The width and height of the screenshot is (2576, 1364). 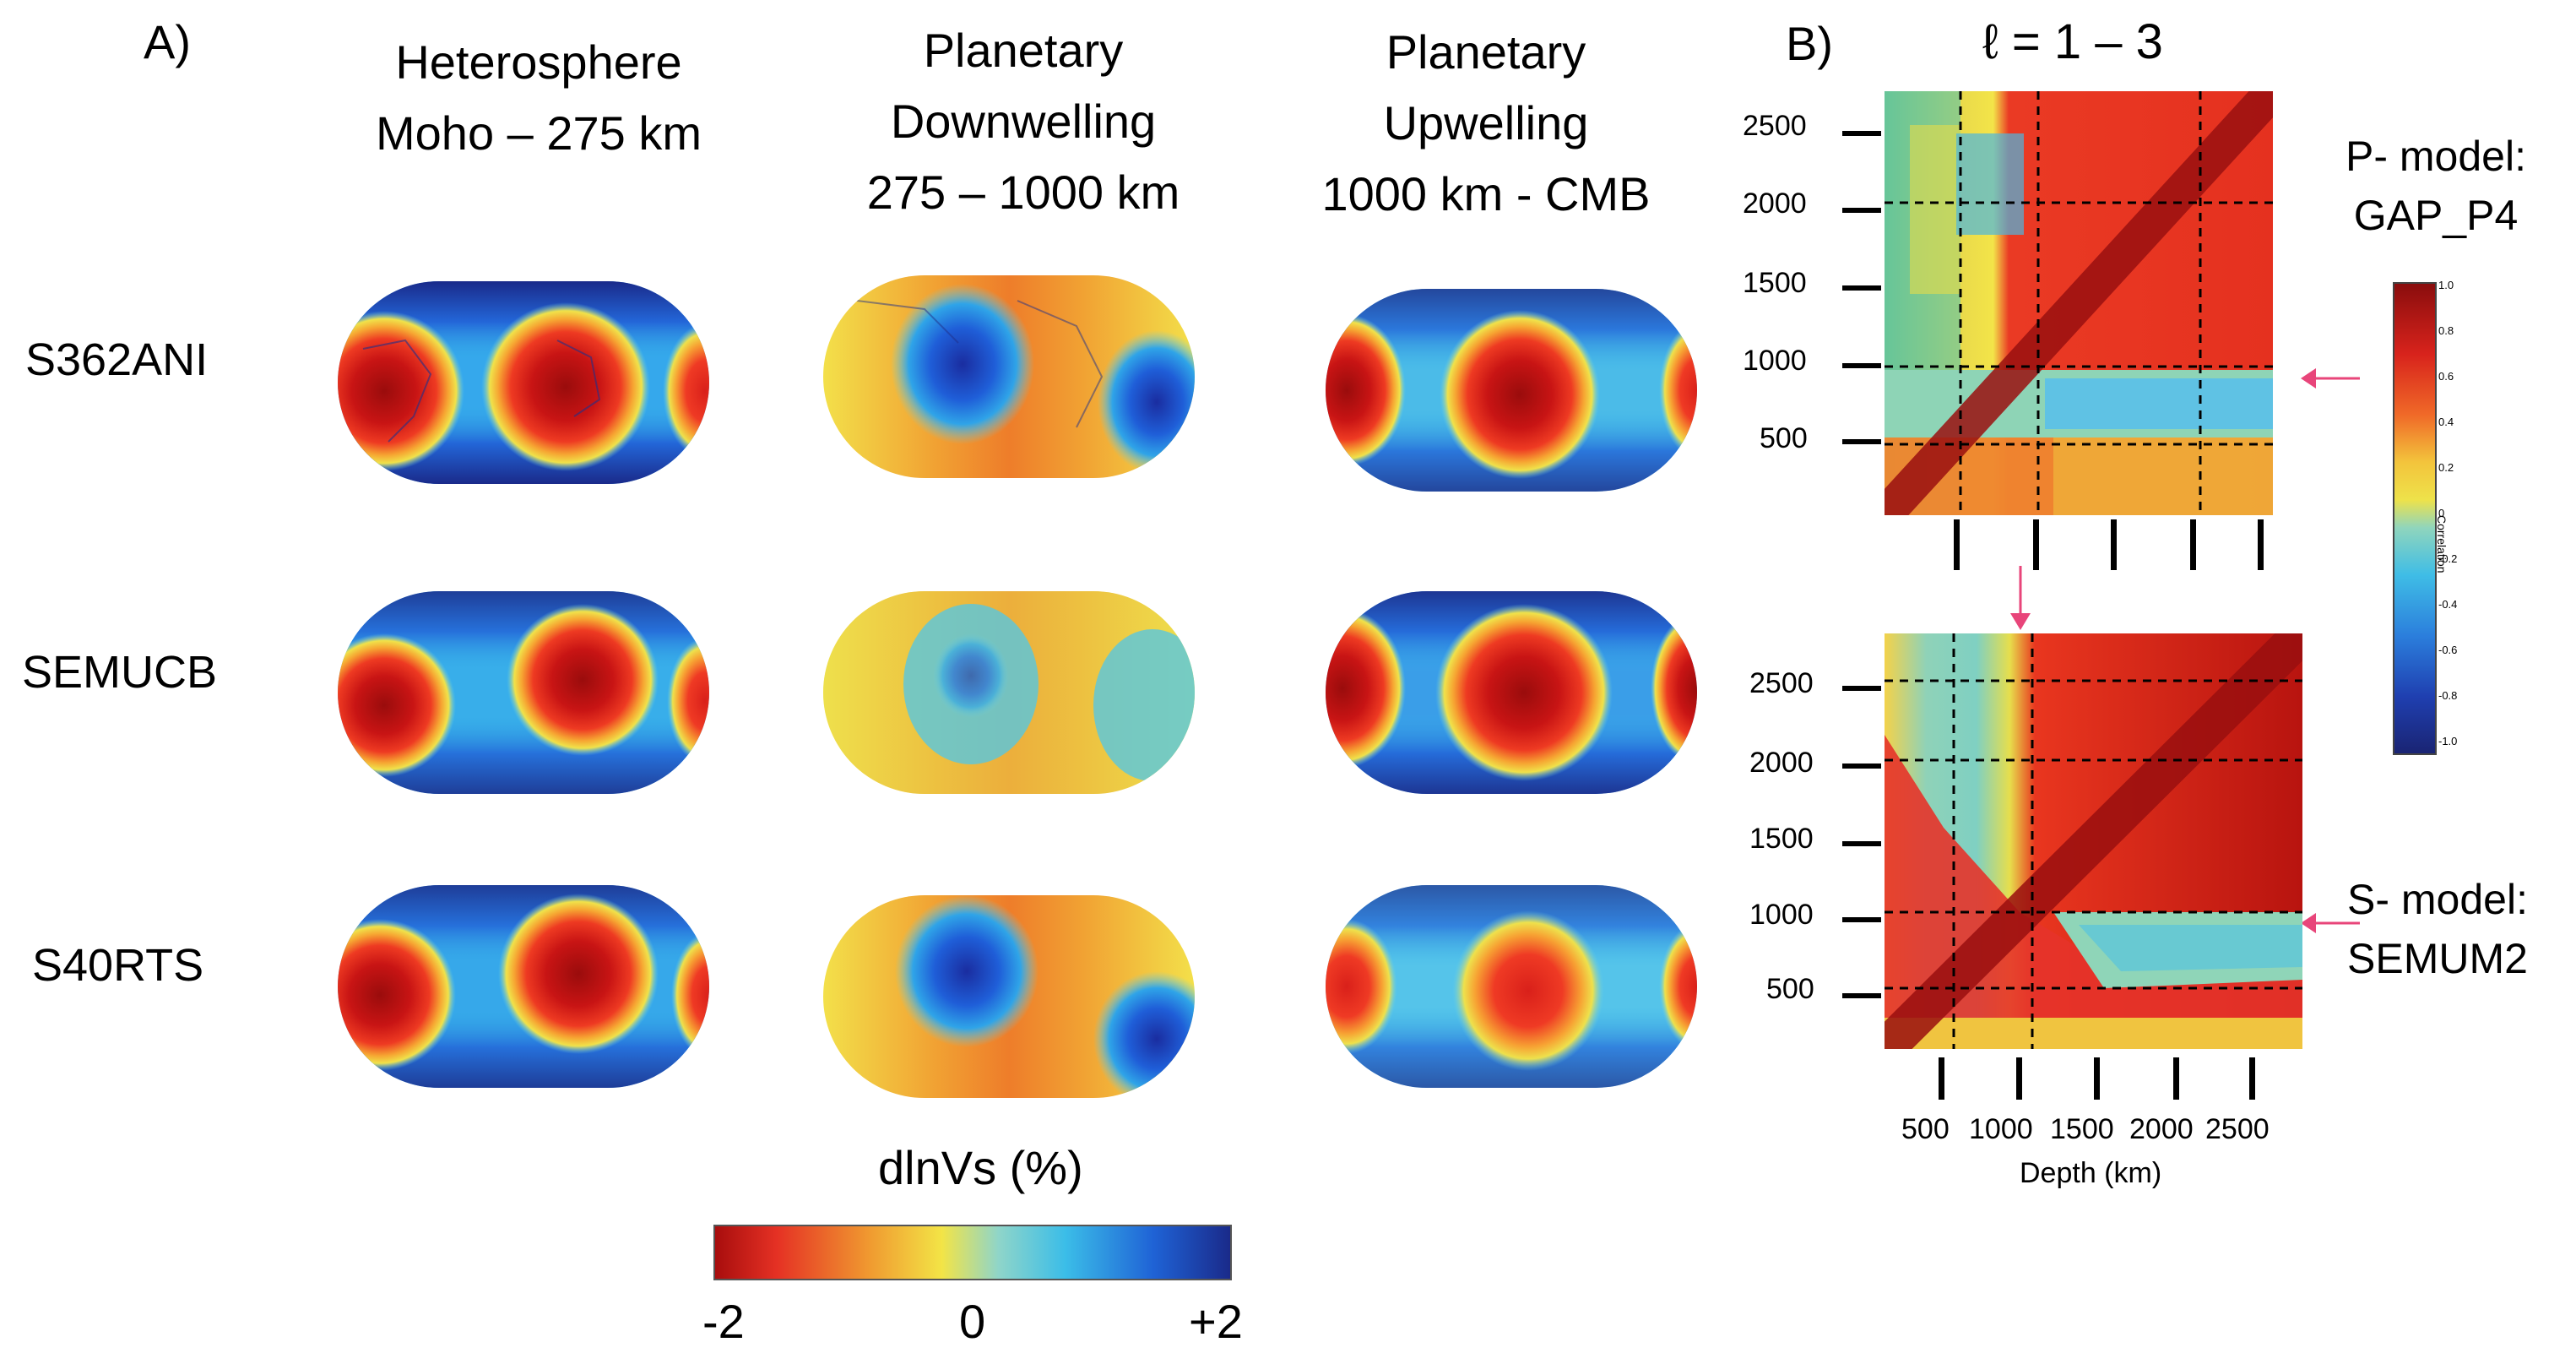 I want to click on bottom-x-tick-label: 500, so click(x=1925, y=1129).